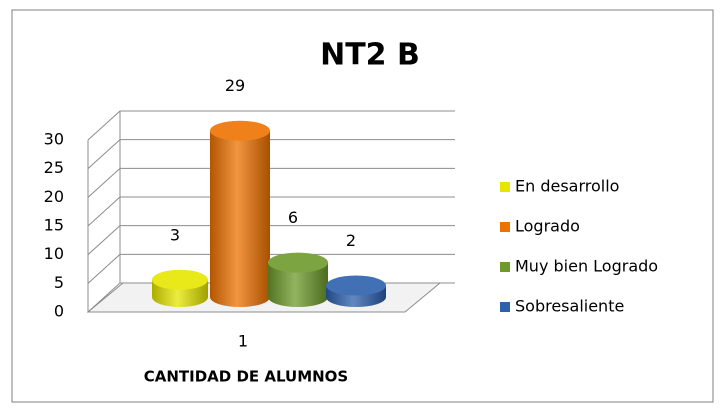 The width and height of the screenshot is (725, 417). What do you see at coordinates (59, 282) in the screenshot?
I see `y-tick-label: 5` at bounding box center [59, 282].